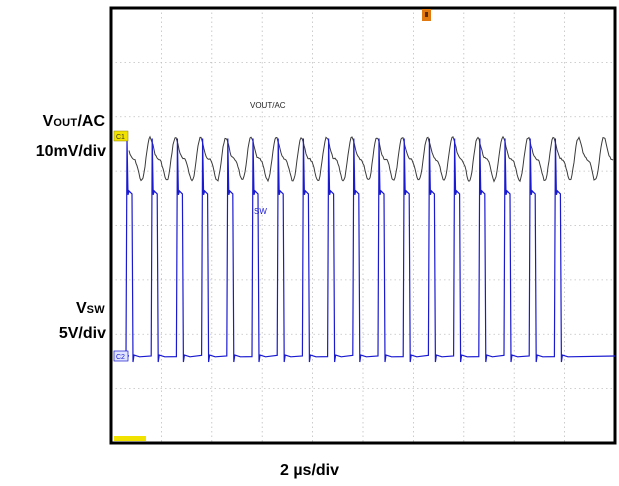 The image size is (619, 486). Describe the element at coordinates (130, 438) in the screenshot. I see `bottom-channel-marker` at that location.